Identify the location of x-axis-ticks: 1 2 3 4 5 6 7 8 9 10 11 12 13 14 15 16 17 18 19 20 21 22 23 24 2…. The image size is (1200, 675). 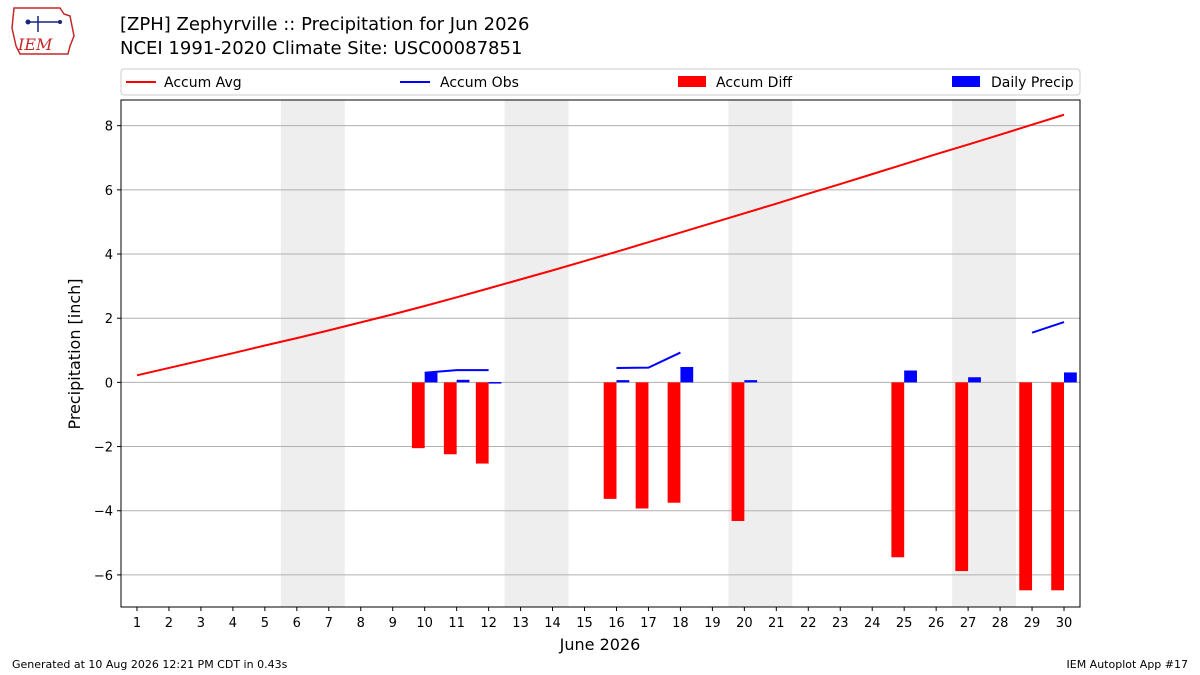
(602, 619).